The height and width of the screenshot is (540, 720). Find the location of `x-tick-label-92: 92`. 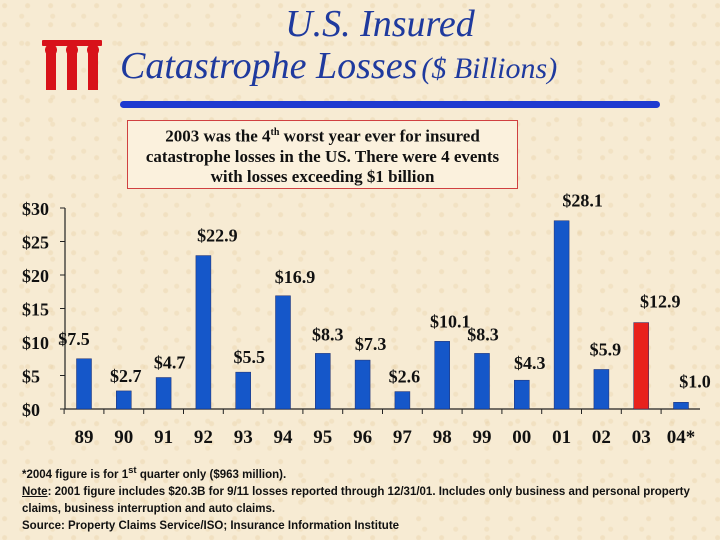

x-tick-label-92: 92 is located at coordinates (203, 437).